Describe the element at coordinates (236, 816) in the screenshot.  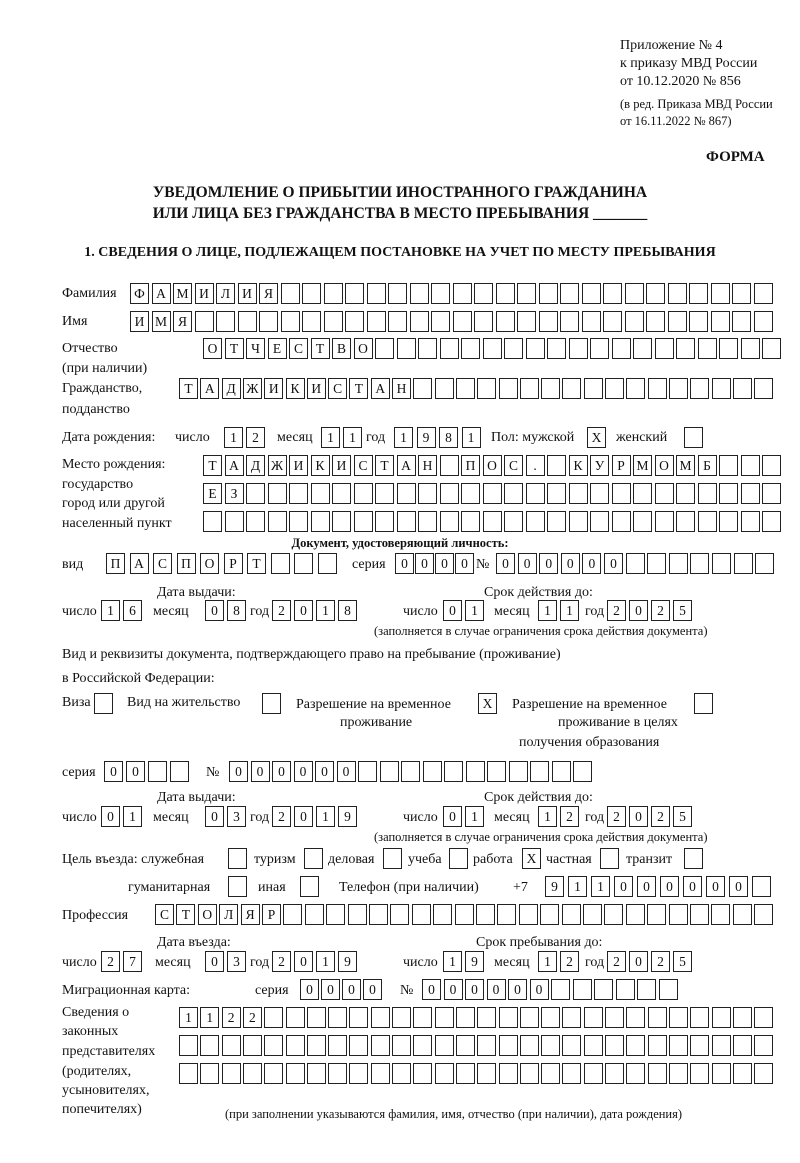
I see `char-box: 3` at that location.